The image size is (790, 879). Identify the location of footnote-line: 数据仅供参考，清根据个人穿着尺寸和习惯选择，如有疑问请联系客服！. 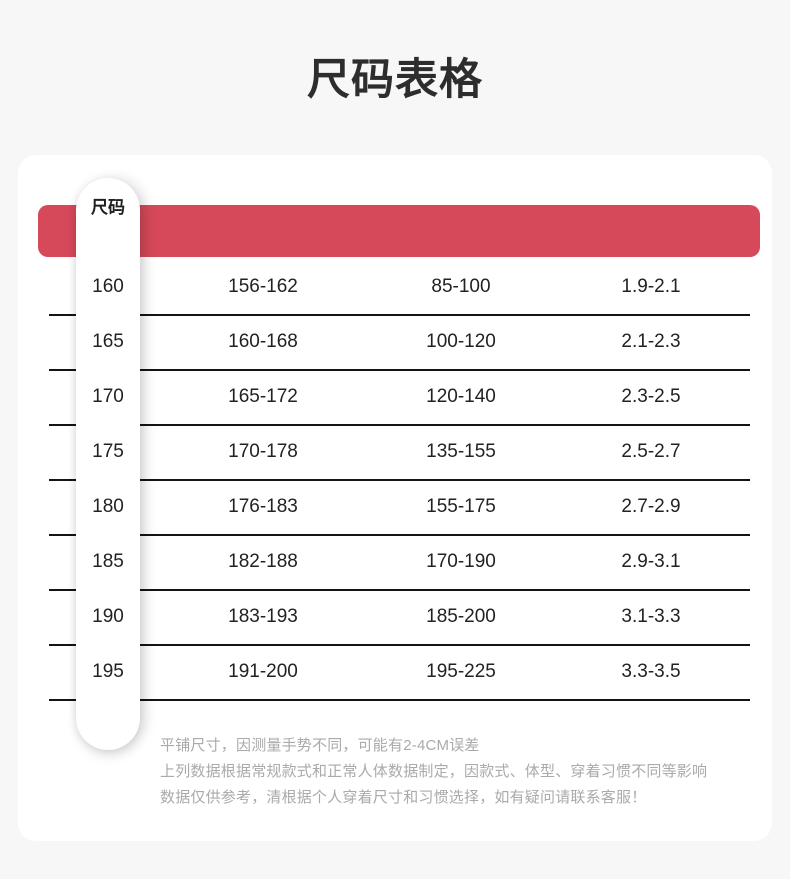
(403, 797).